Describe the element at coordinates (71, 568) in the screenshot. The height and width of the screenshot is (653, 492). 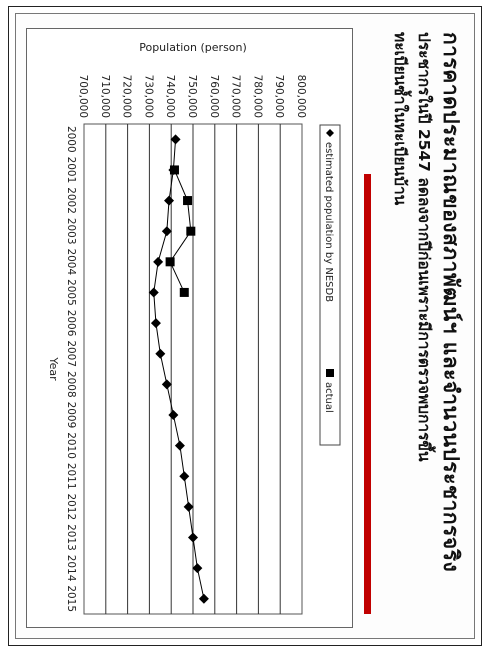
I see `x-tick-label: 2014` at that location.